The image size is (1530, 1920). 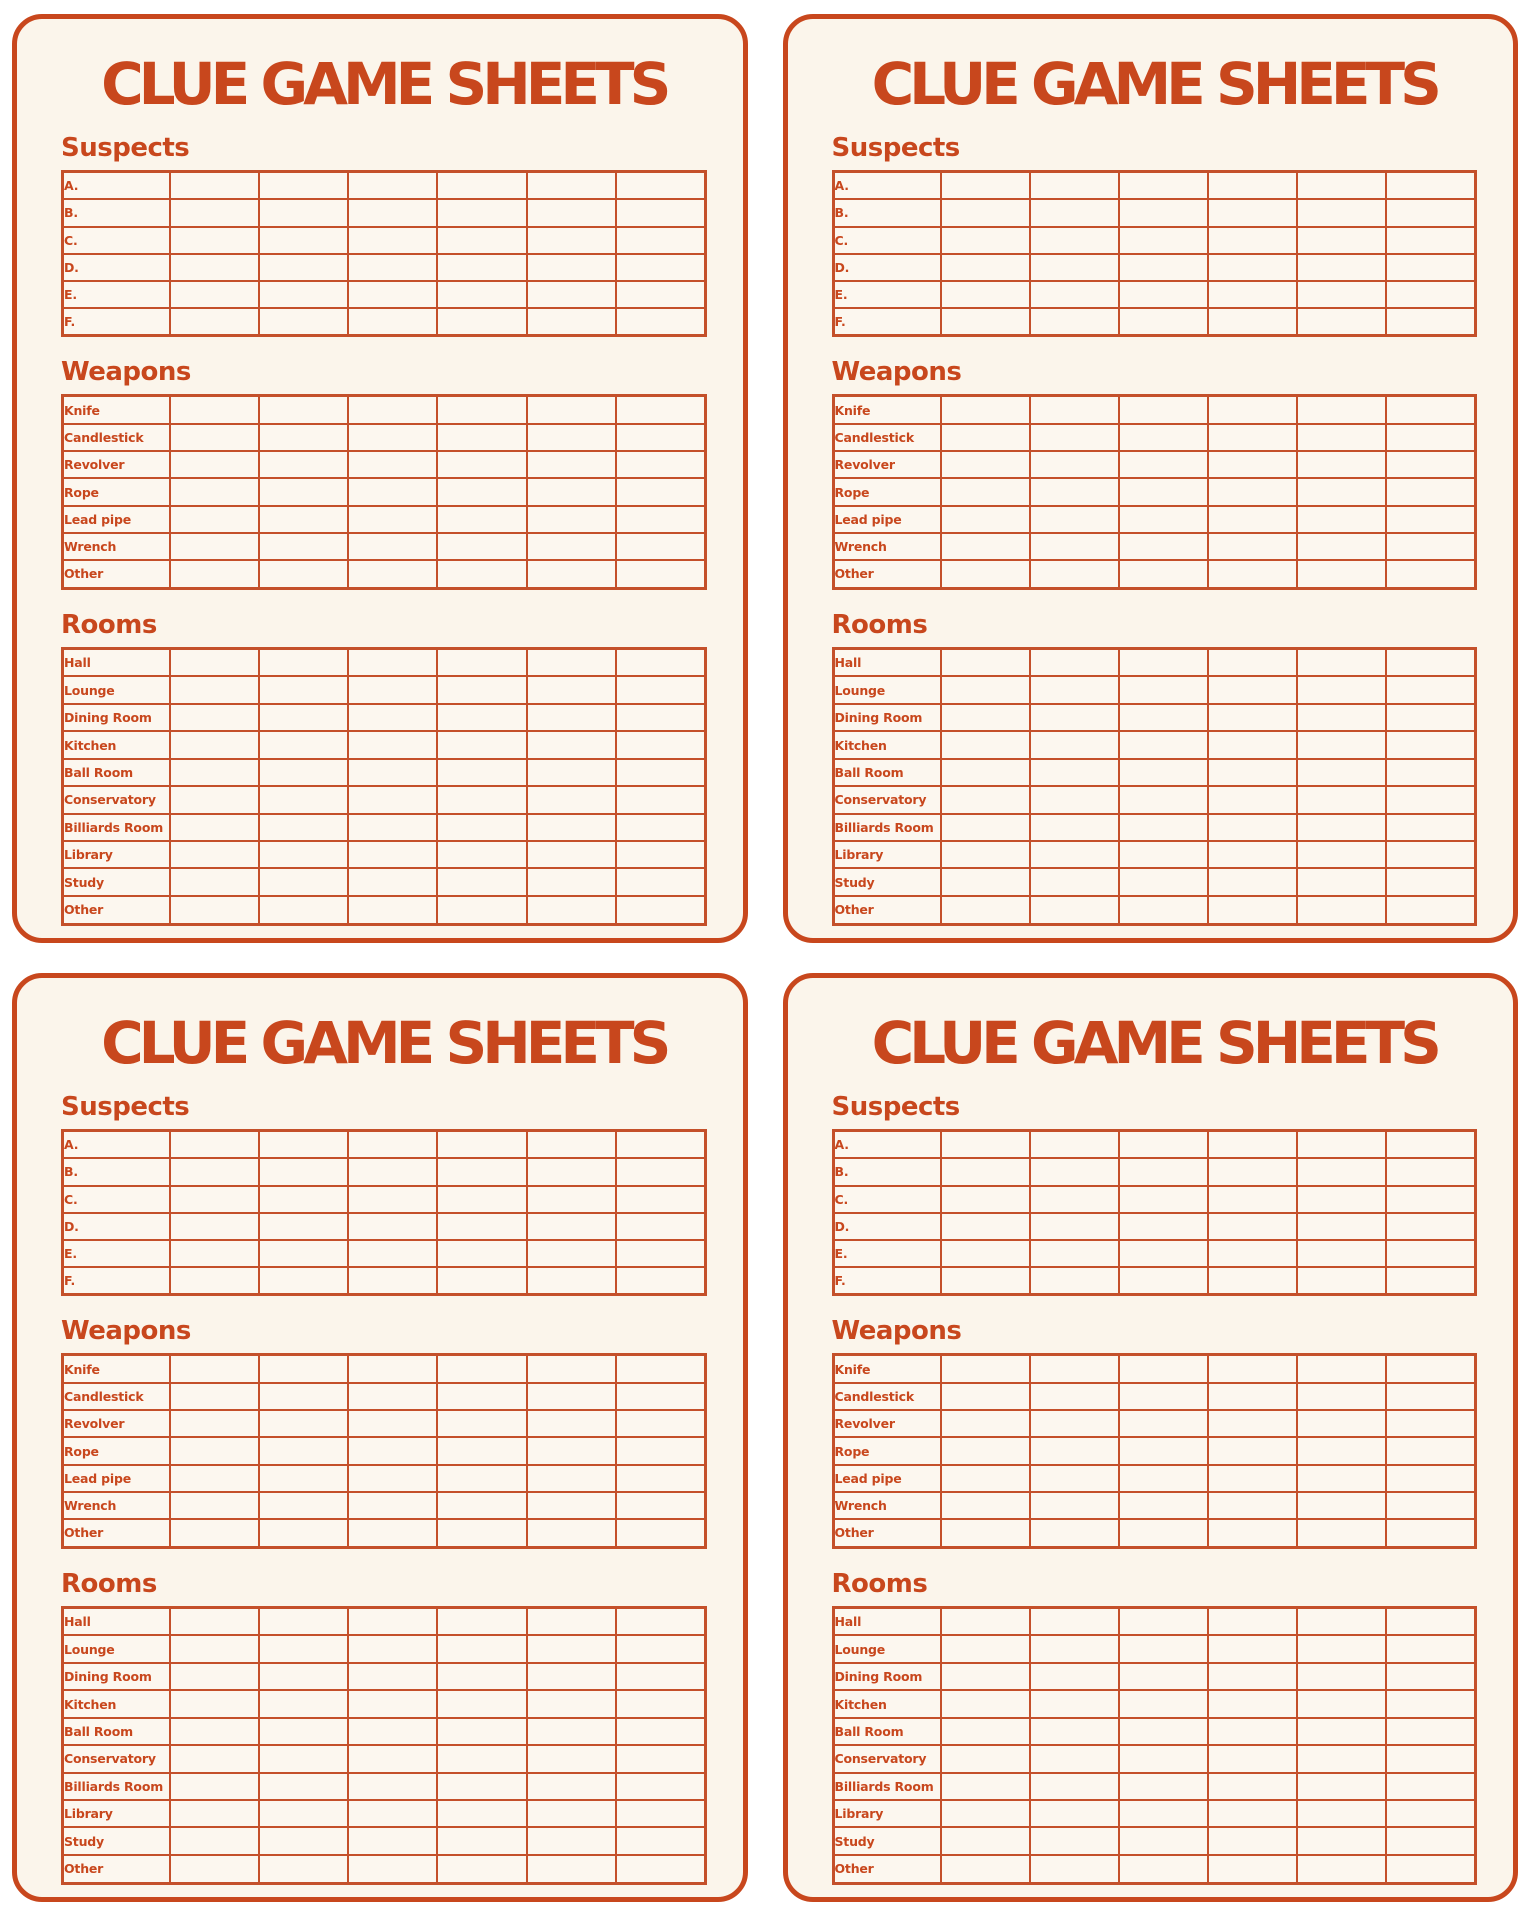 I want to click on table-row: Kitchen, so click(x=1154, y=745).